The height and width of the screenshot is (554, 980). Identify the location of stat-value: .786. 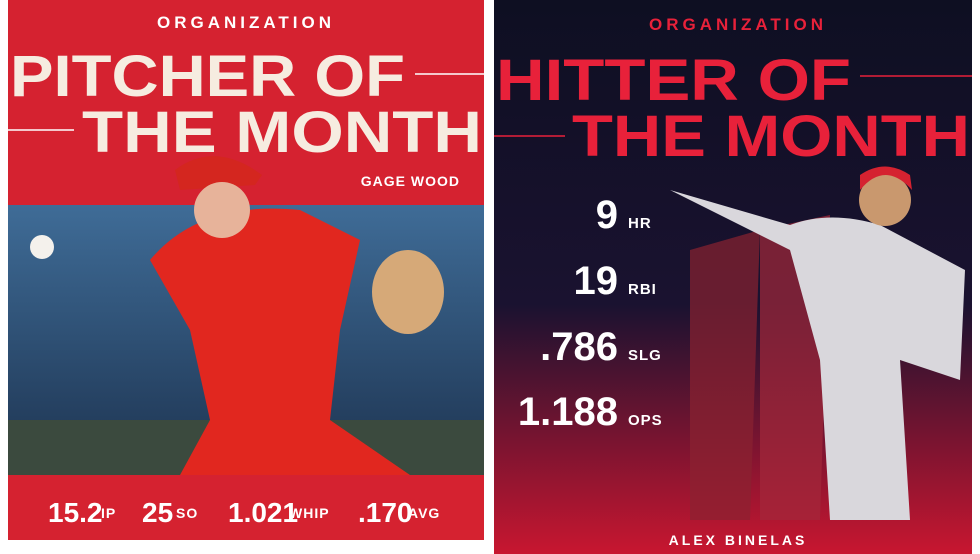
(579, 347).